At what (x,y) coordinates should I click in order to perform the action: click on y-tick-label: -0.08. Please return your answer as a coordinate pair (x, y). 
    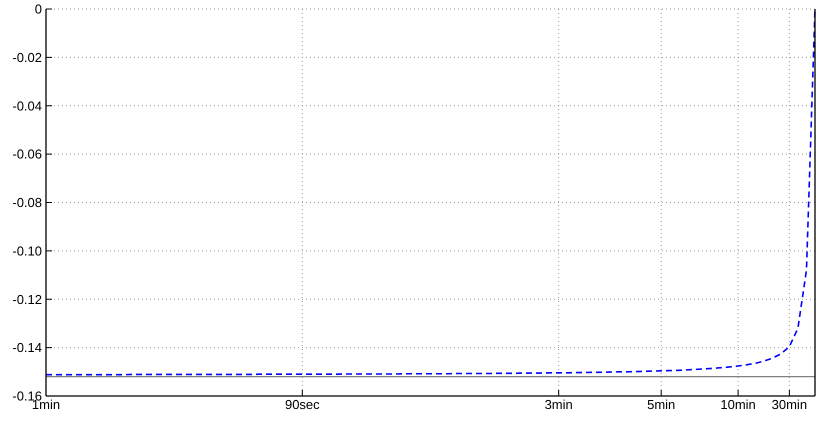
    Looking at the image, I should click on (27, 202).